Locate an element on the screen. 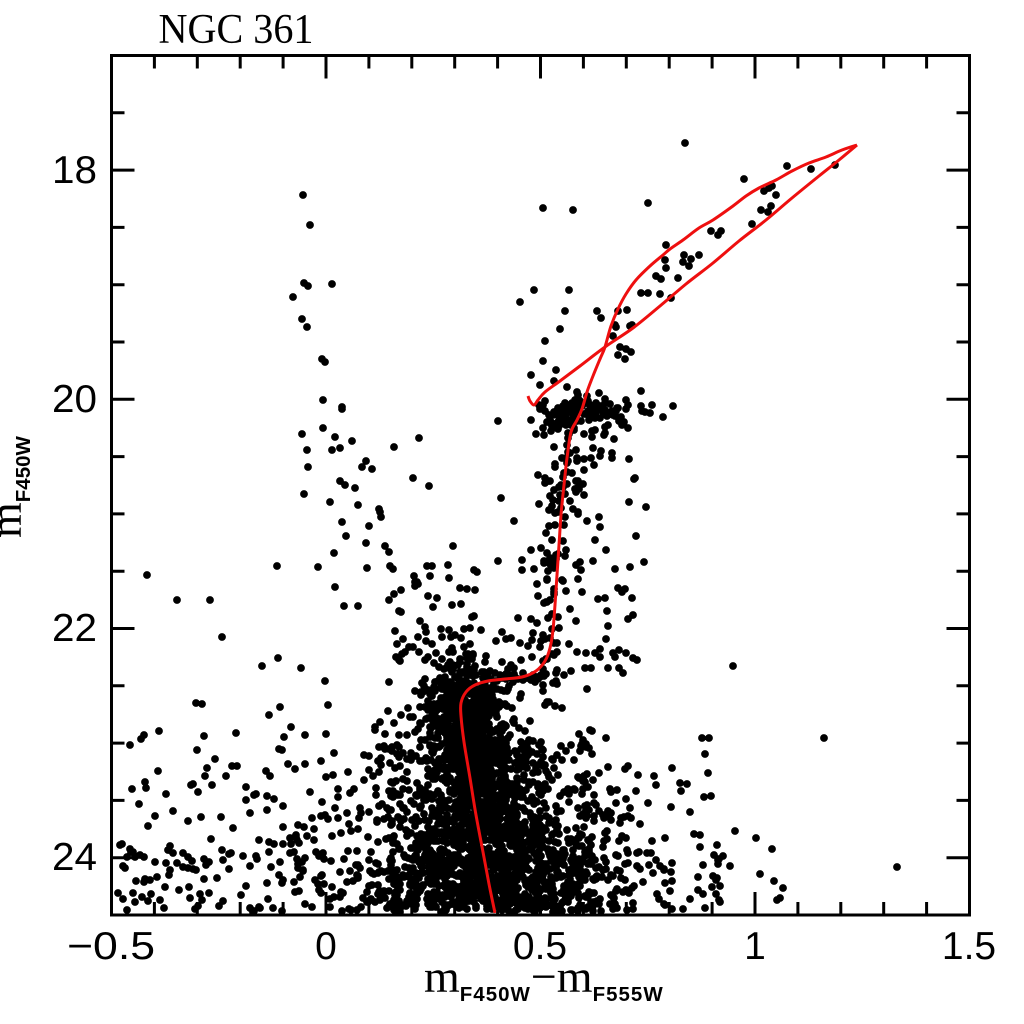 The width and height of the screenshot is (1024, 1024). svg-text: 1 is located at coordinates (755, 946).